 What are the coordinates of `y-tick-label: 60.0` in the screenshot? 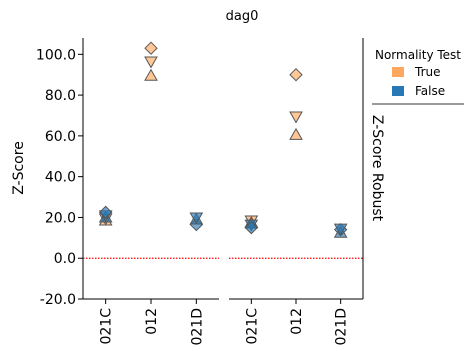 It's located at (60, 137).